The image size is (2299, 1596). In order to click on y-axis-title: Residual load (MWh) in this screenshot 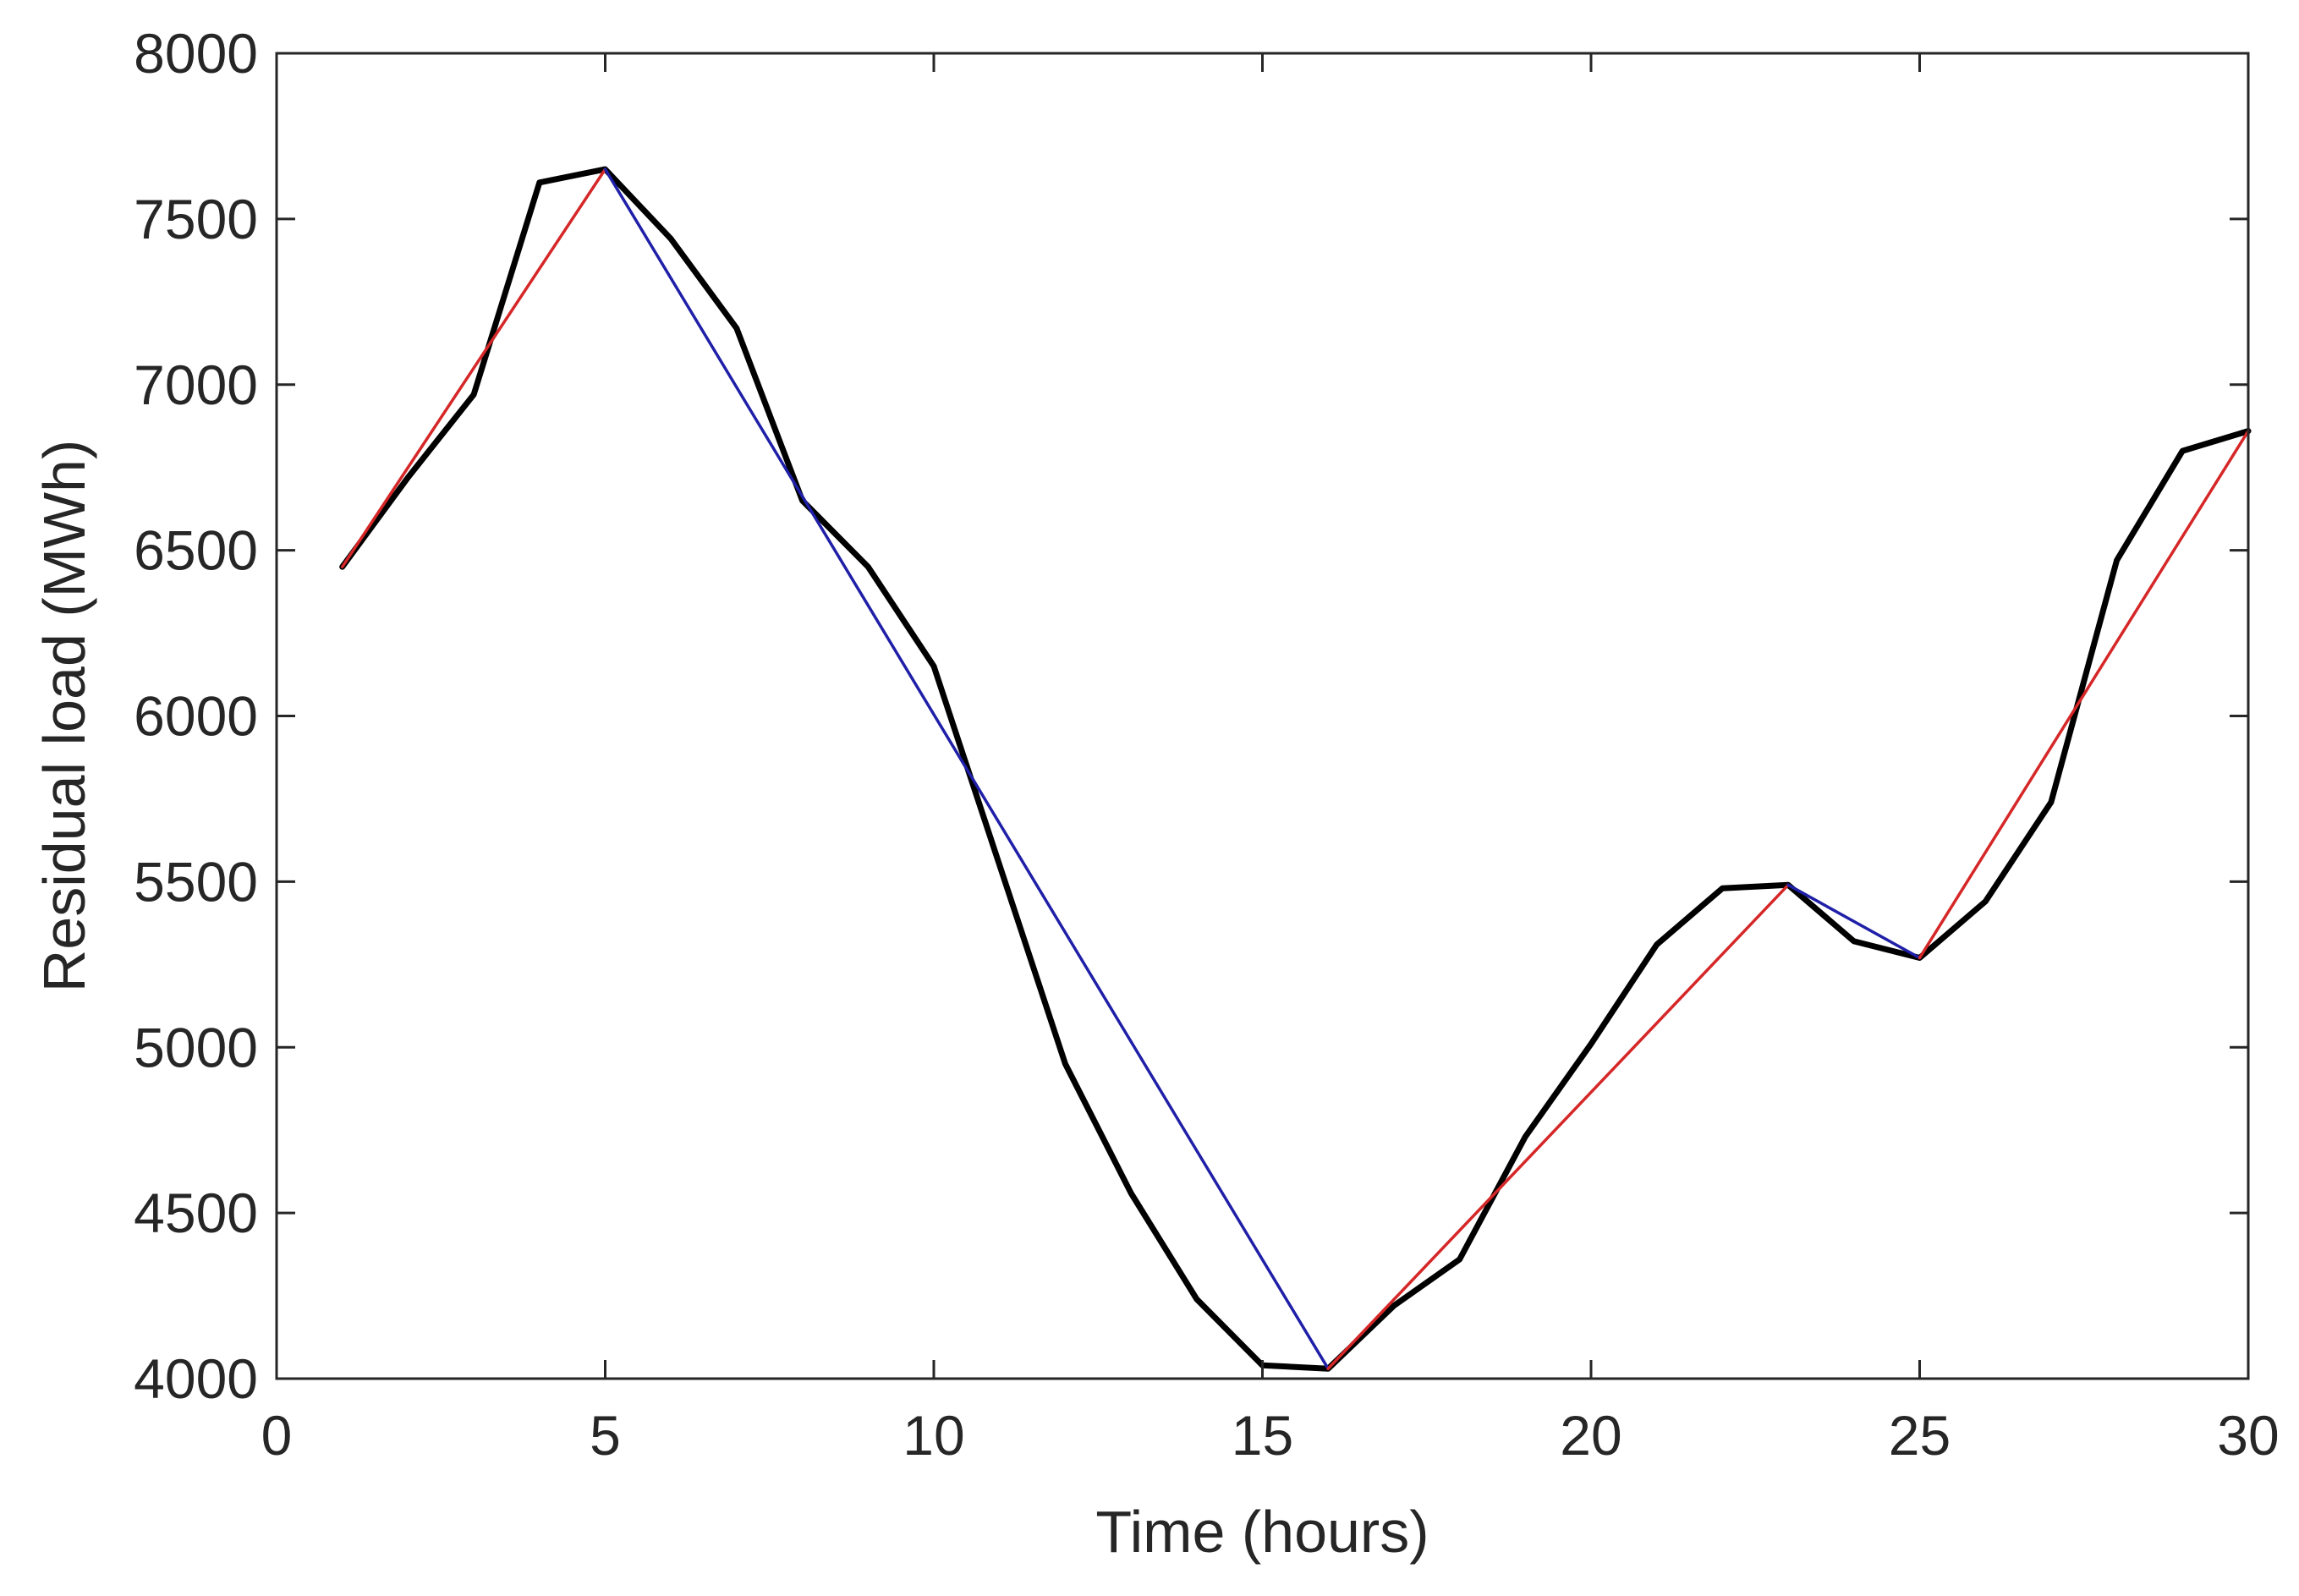, I will do `click(64, 716)`.